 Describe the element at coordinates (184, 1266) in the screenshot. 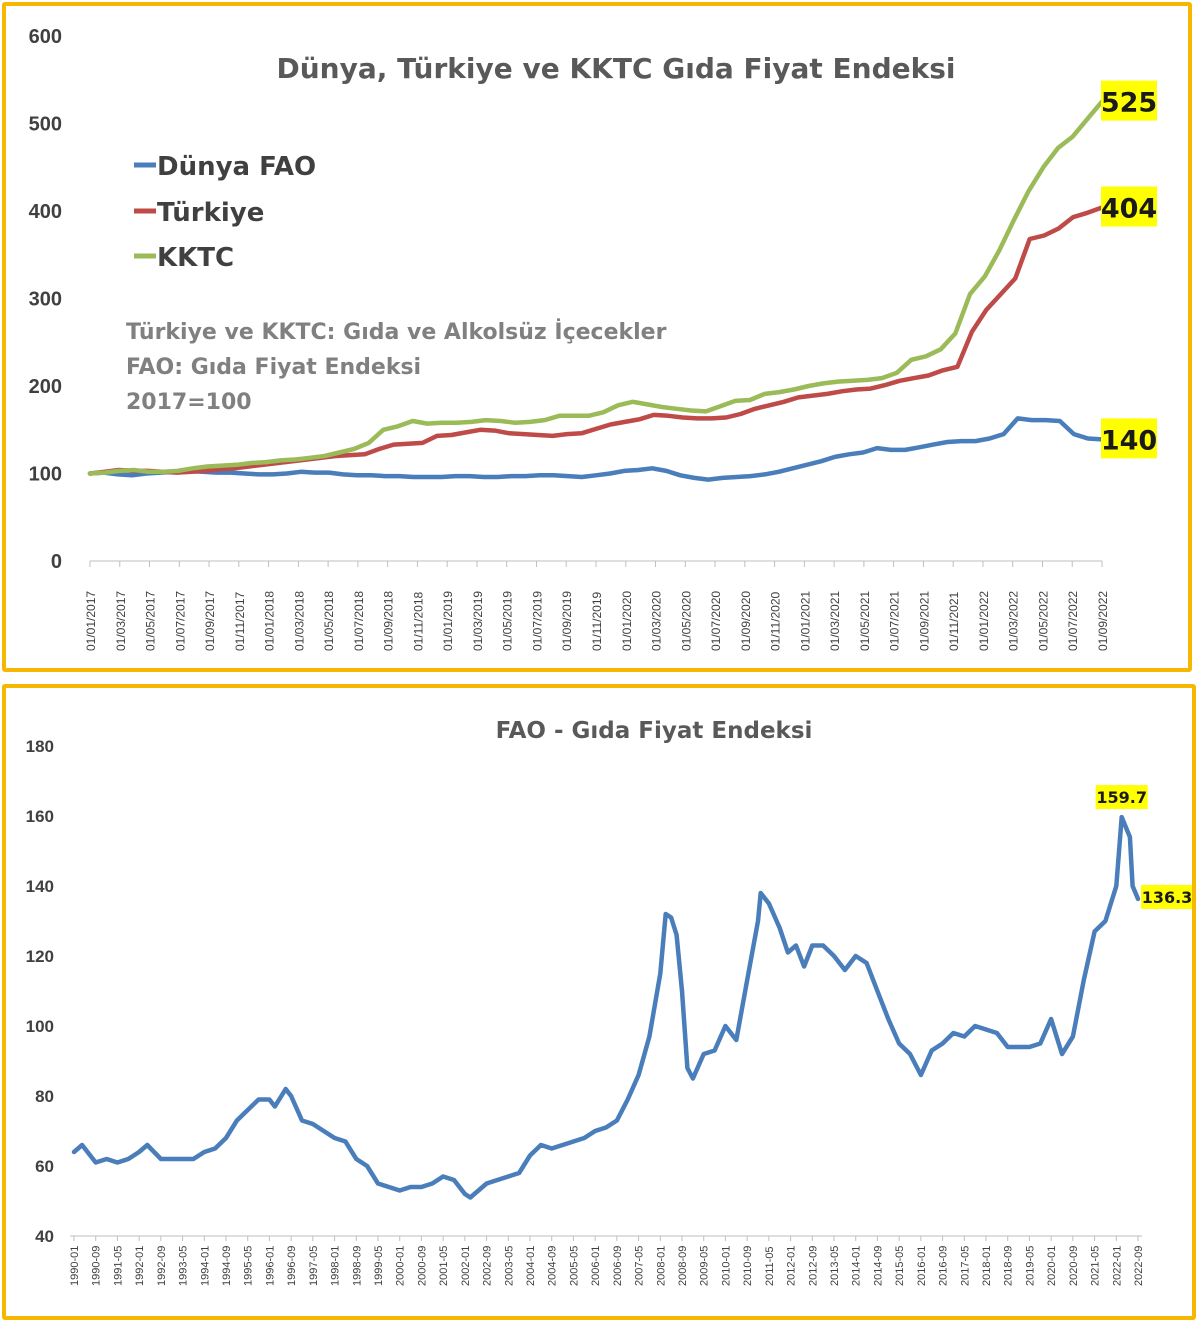

I see `x-tick-label: 1993-05` at that location.